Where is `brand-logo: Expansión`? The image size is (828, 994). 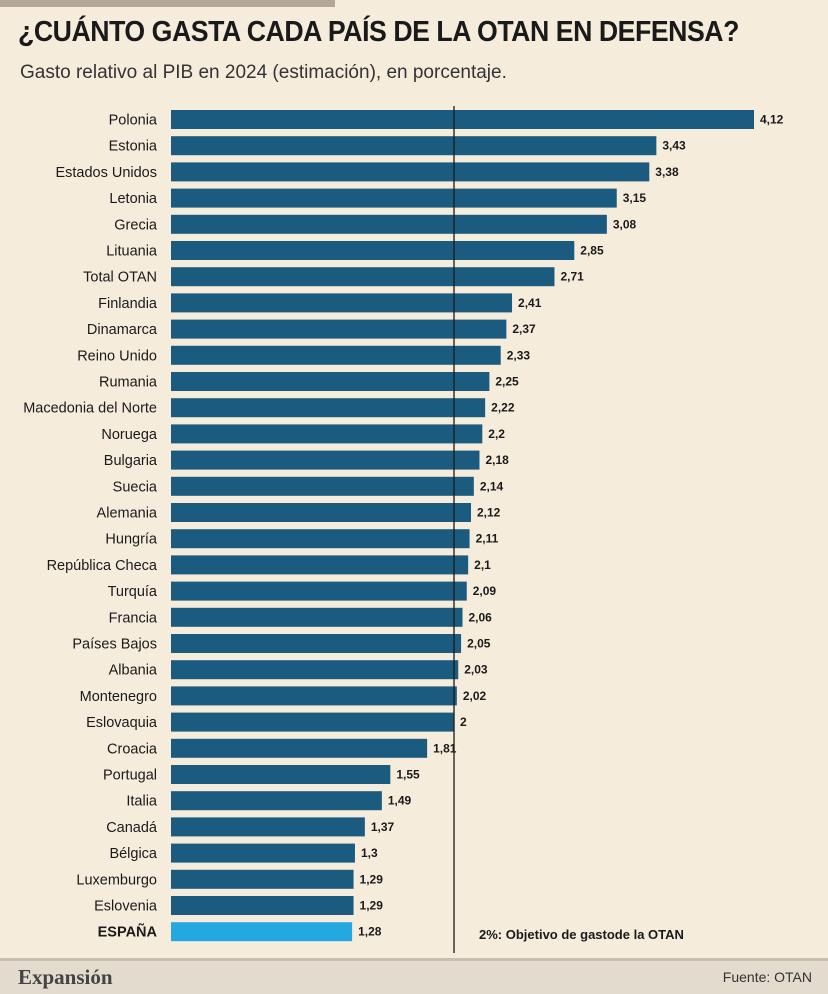 brand-logo: Expansión is located at coordinates (65, 977).